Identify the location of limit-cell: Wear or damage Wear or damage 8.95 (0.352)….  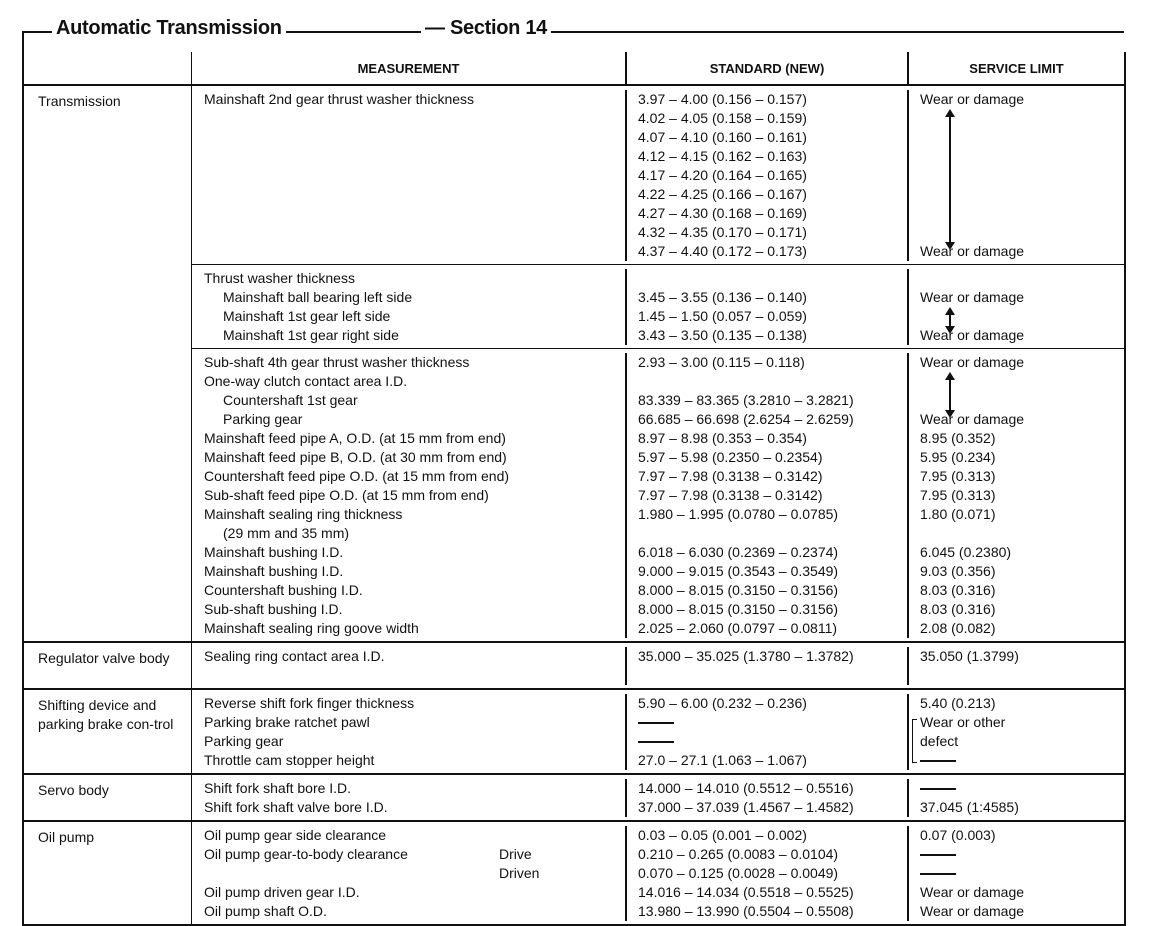
(1016, 495).